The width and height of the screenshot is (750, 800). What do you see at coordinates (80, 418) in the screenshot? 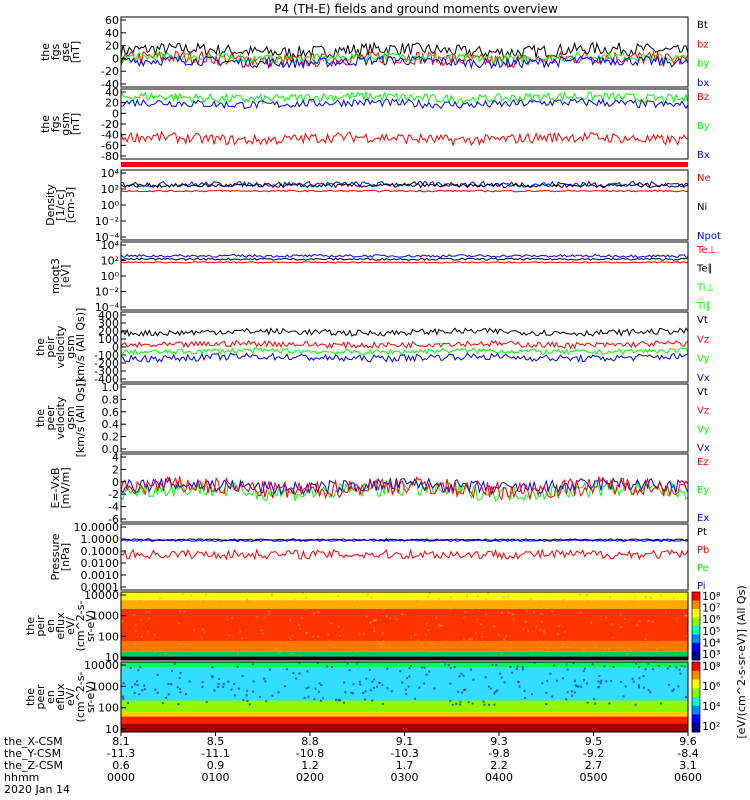
I see `peer-velocity-ylabel: [km/s (All Qs)]` at bounding box center [80, 418].